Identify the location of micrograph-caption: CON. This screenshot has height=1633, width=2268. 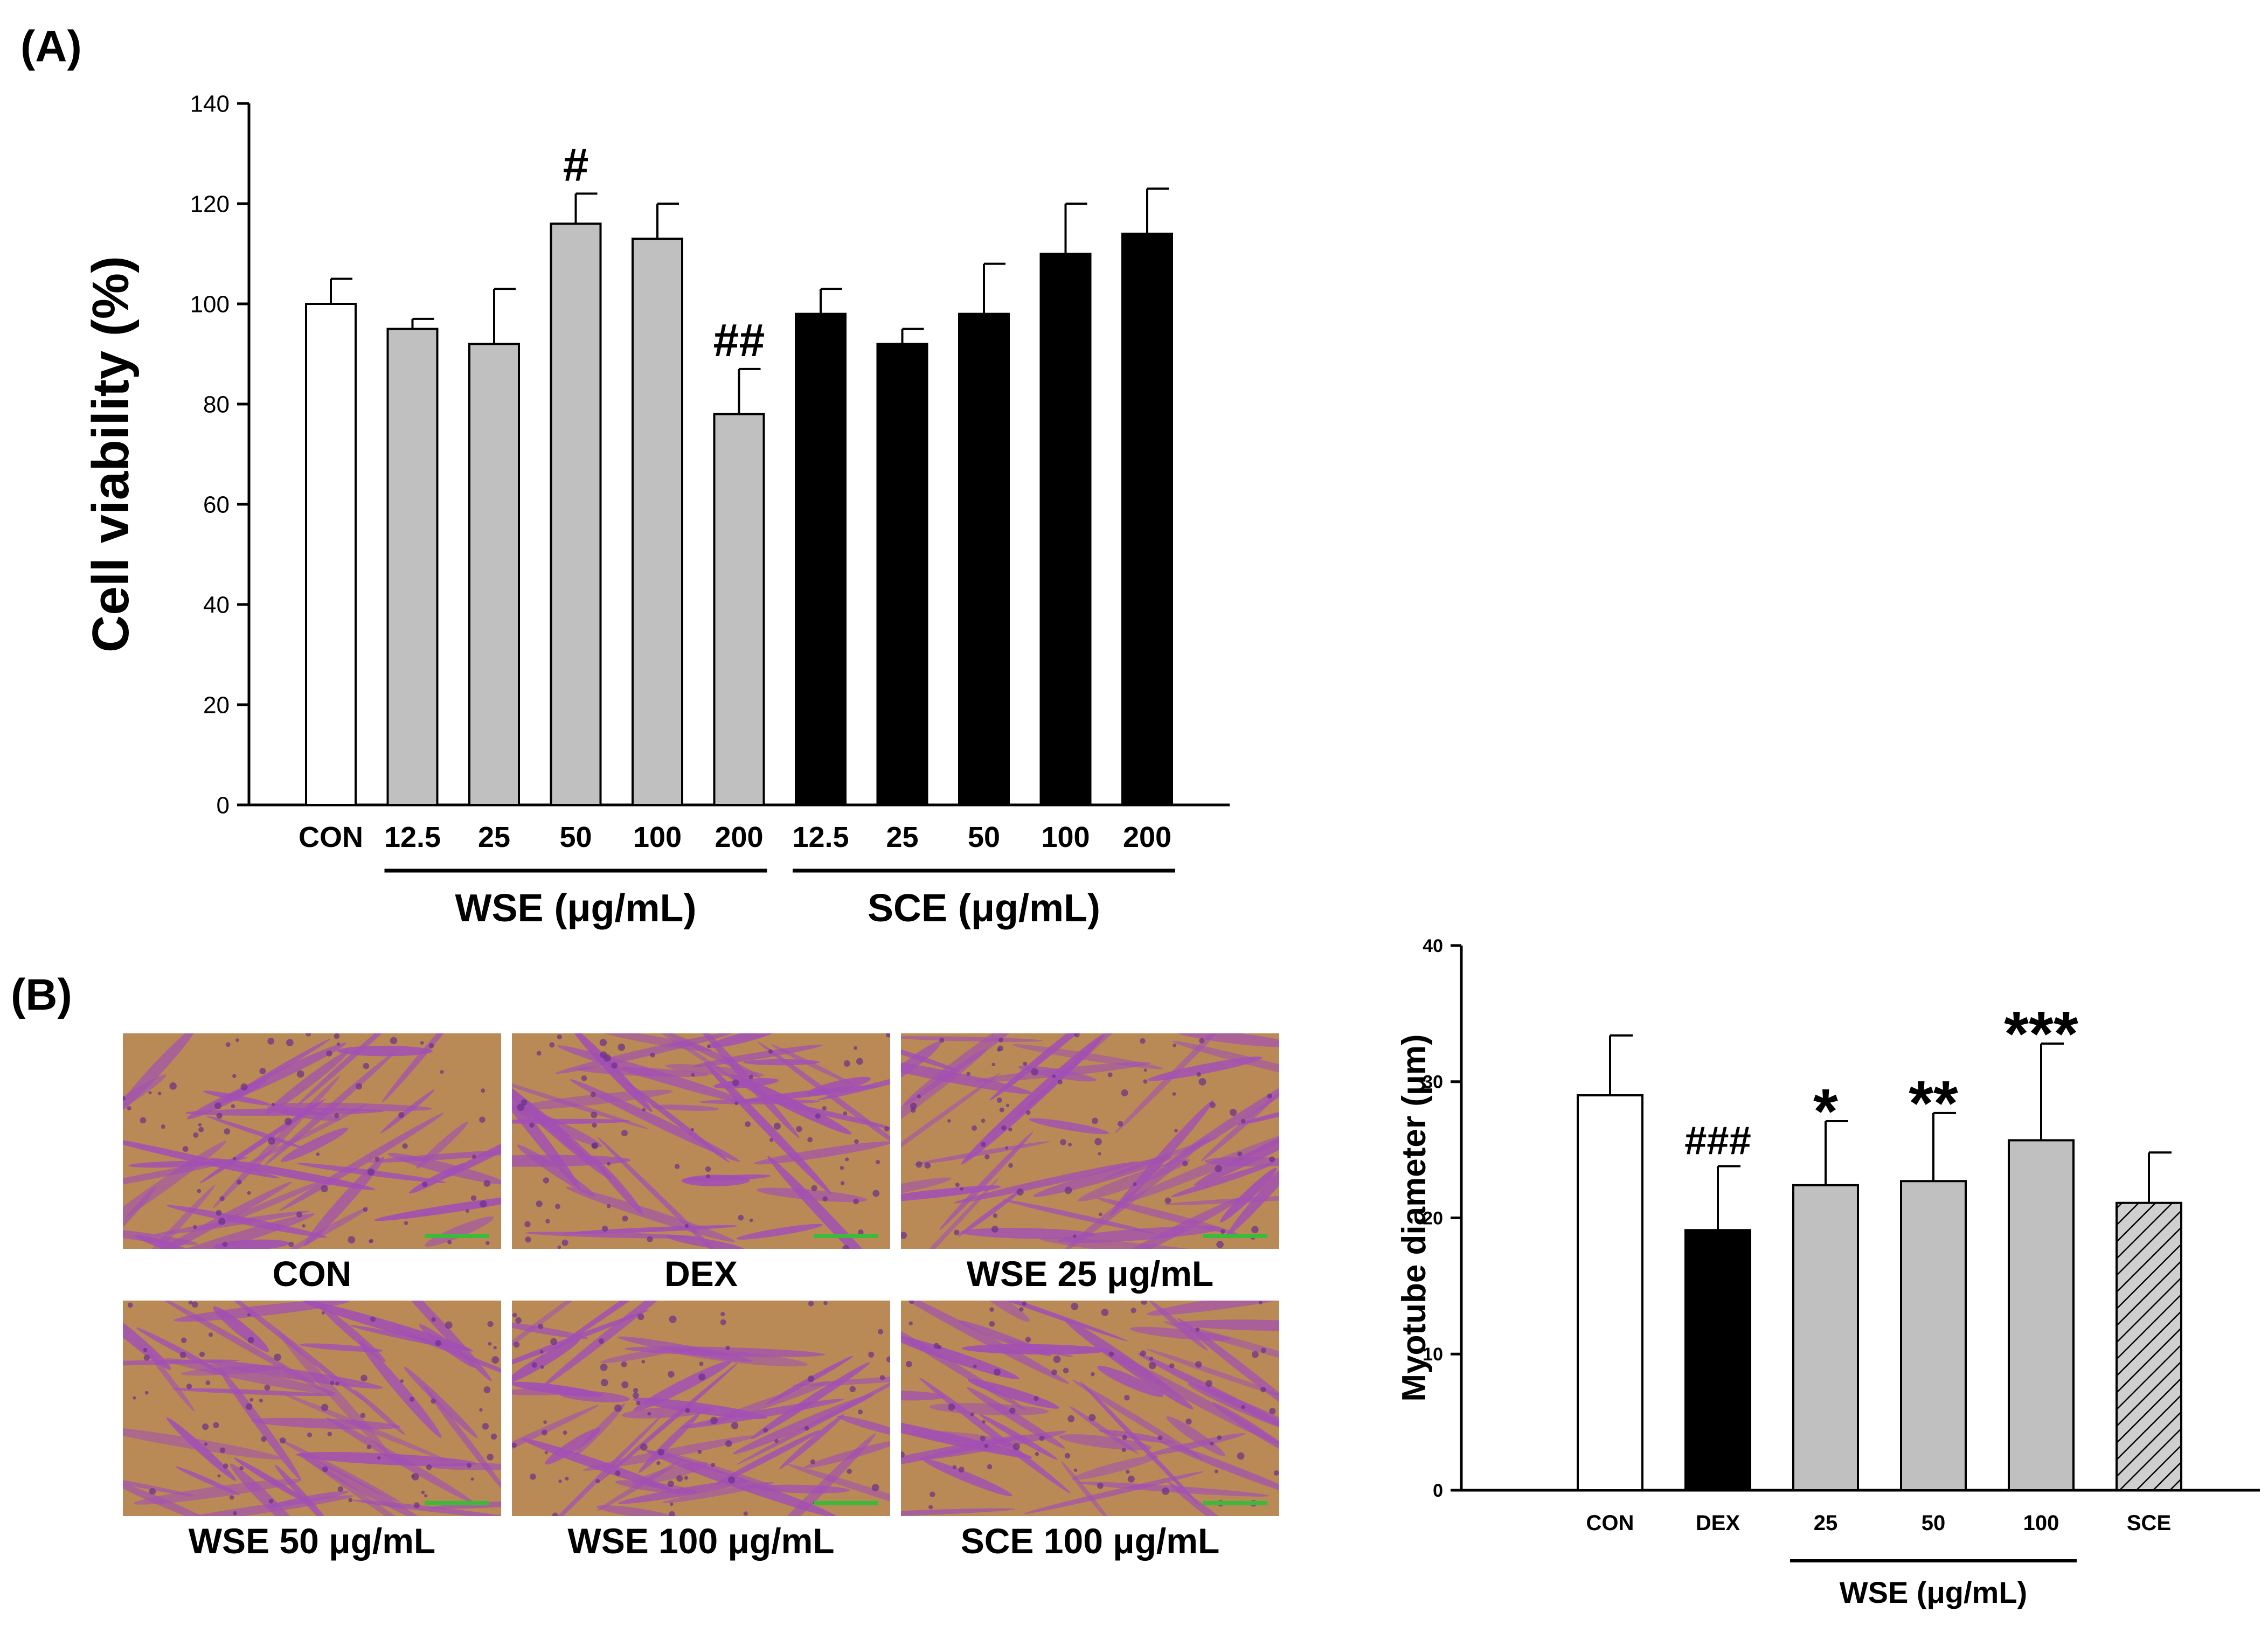
(312, 1274).